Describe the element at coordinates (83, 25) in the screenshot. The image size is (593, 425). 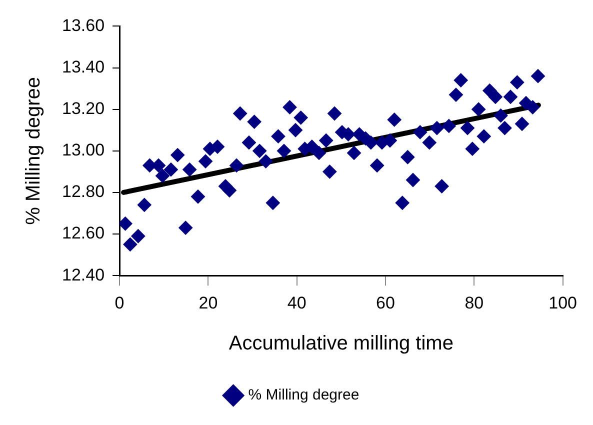
I see `y-tick-label: 13.60` at that location.